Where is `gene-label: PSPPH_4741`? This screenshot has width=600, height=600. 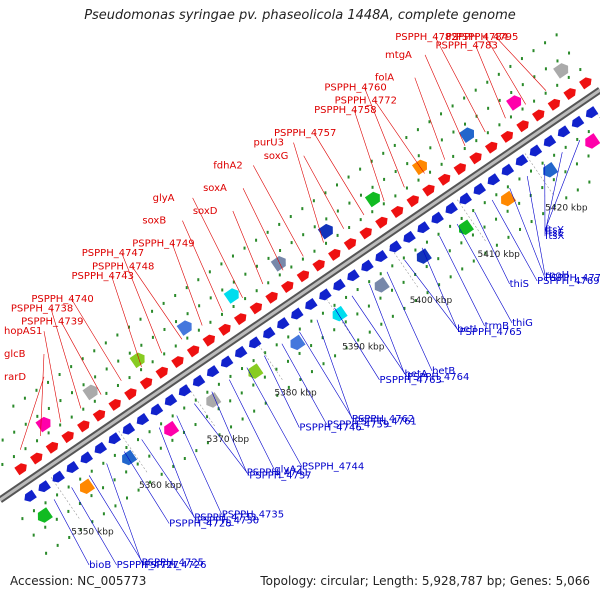 gene-label: PSPPH_4741 is located at coordinates (278, 473).